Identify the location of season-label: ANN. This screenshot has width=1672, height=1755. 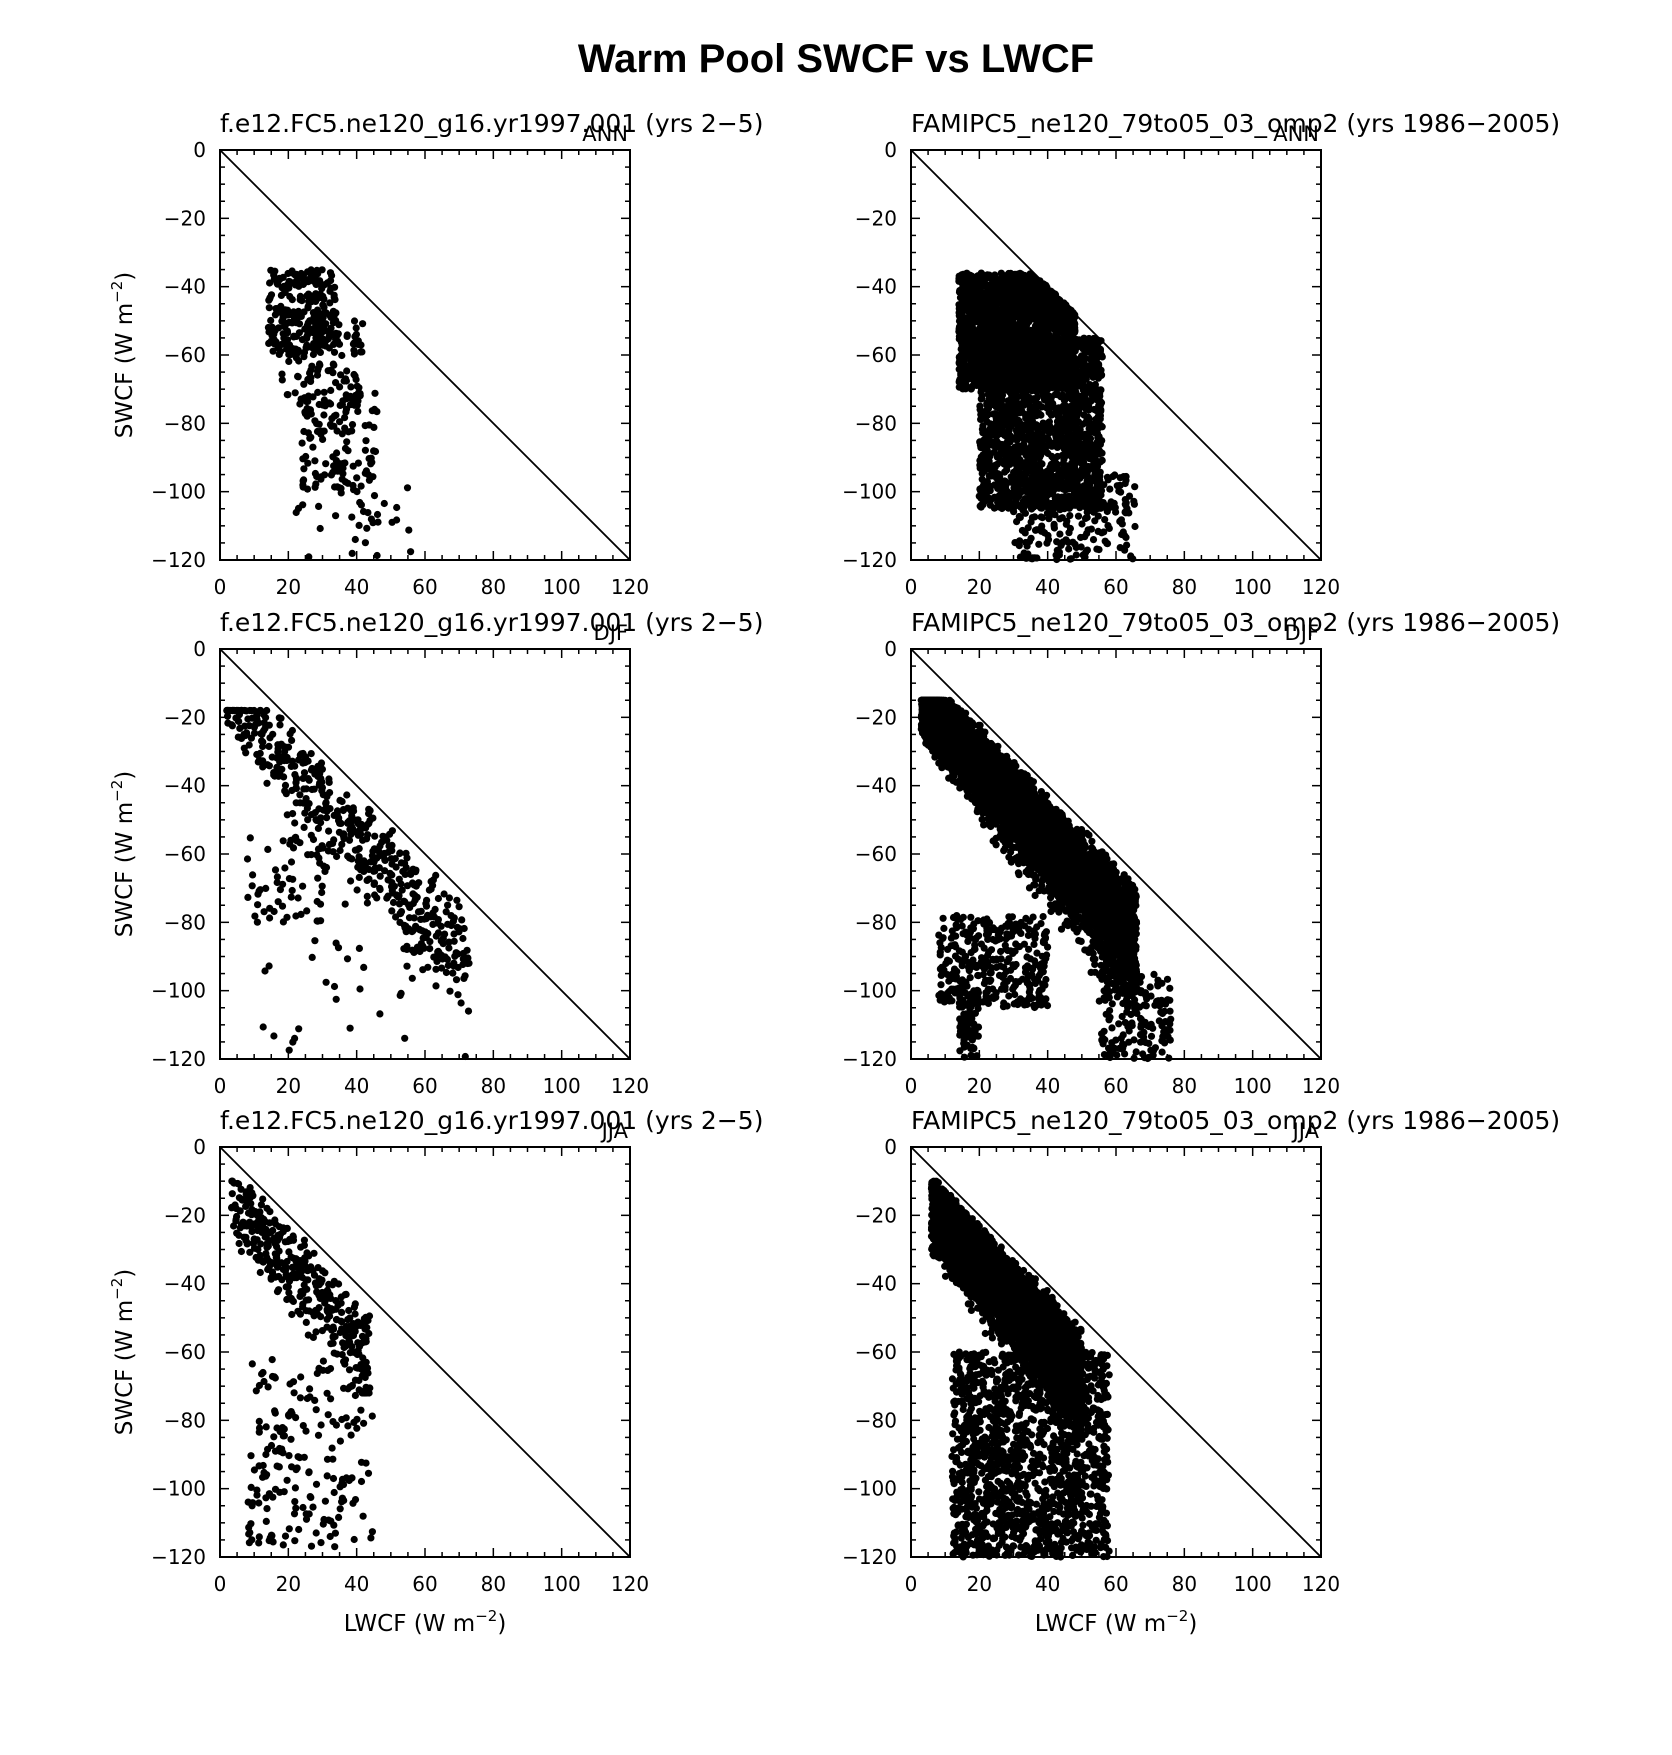
(1296, 134).